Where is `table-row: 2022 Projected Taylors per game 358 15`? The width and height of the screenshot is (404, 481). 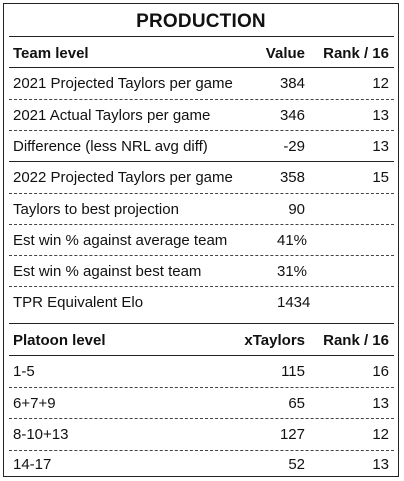 table-row: 2022 Projected Taylors per game 358 15 is located at coordinates (201, 177).